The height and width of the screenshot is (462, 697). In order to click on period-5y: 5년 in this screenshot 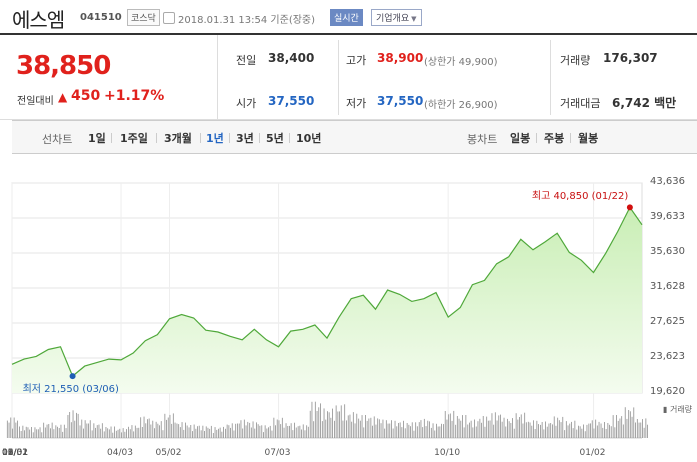, I will do `click(275, 138)`.